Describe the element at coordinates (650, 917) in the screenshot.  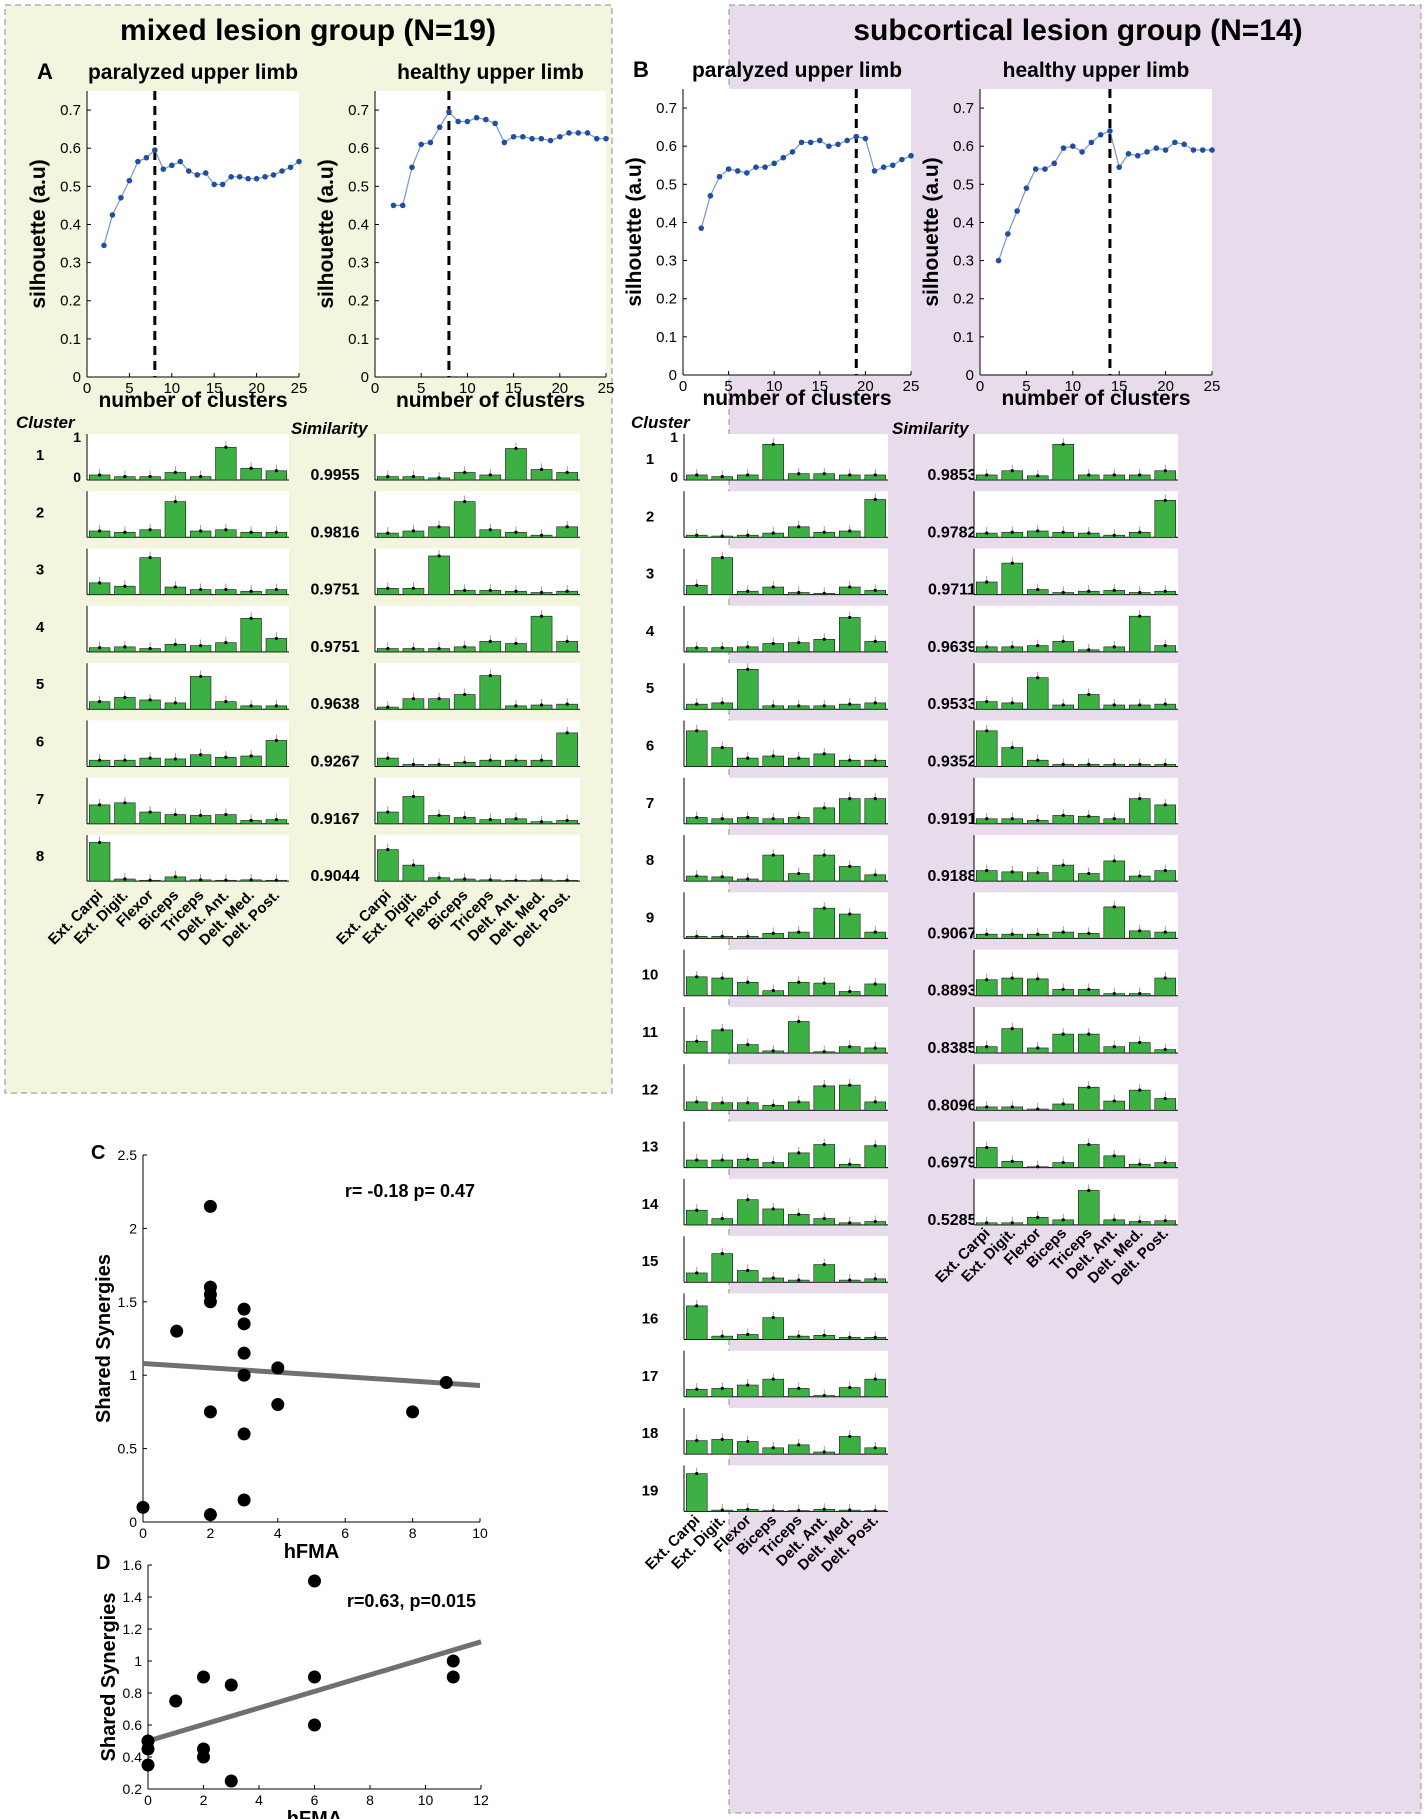
I see `cluster-number: 9` at that location.